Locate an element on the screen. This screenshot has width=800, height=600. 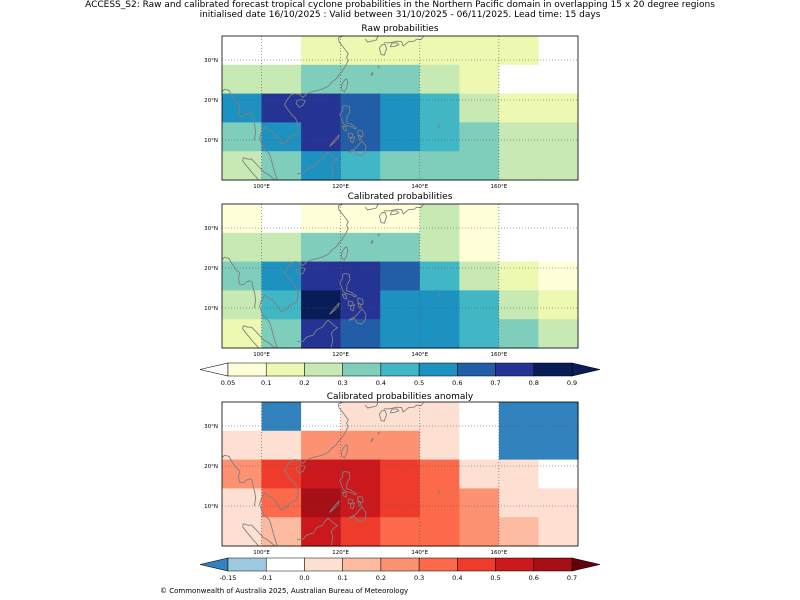
latitude-label: 20°N is located at coordinates (211, 101).